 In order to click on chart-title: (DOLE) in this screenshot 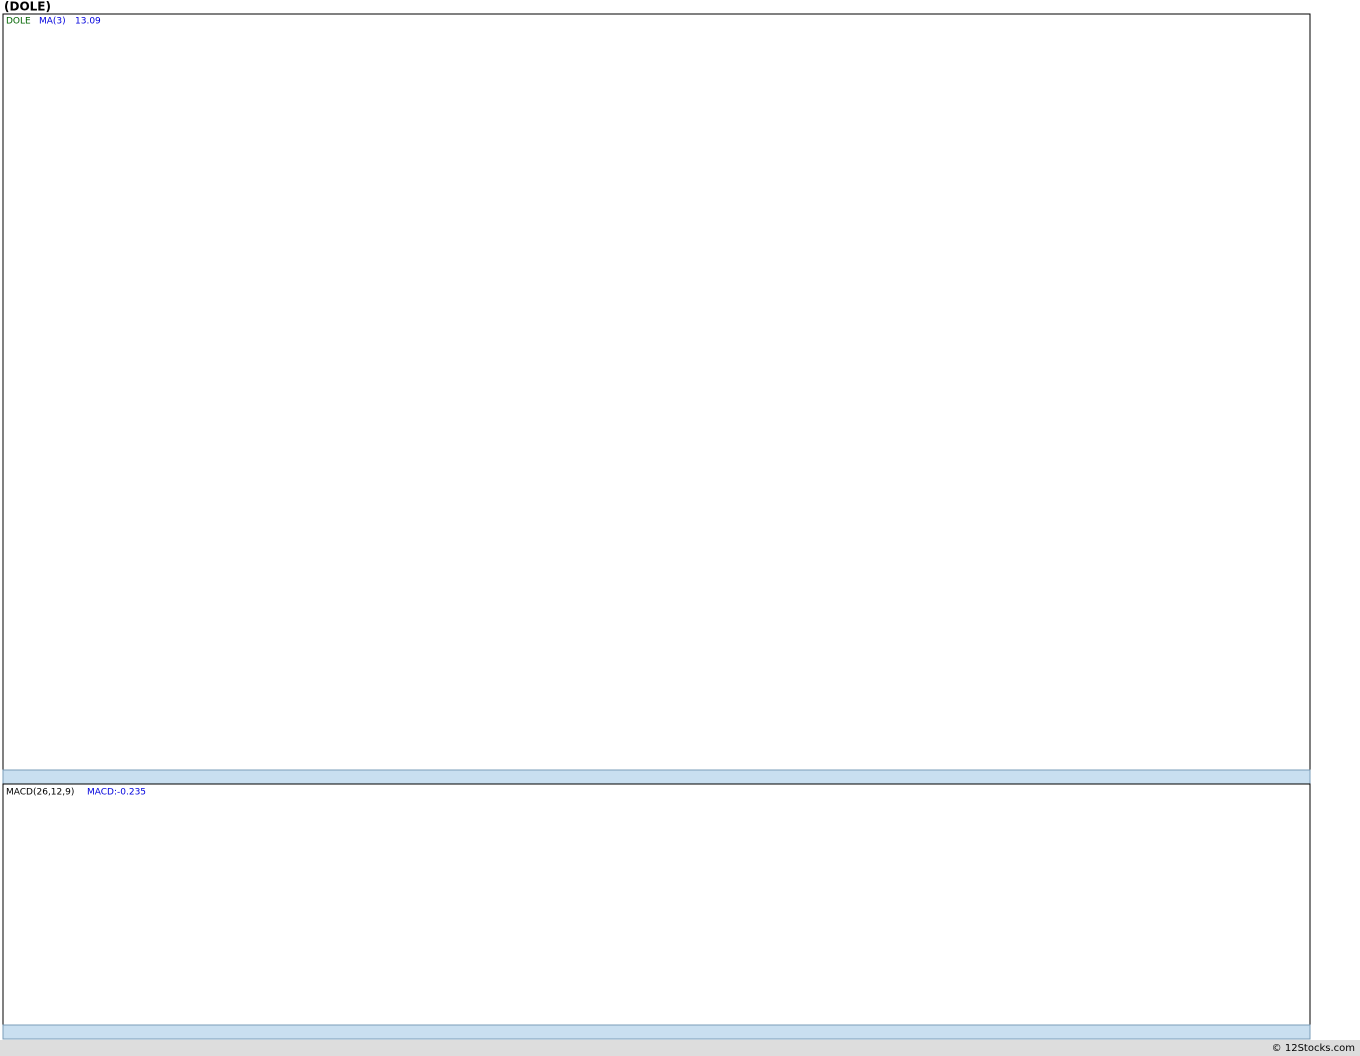, I will do `click(27, 7)`.